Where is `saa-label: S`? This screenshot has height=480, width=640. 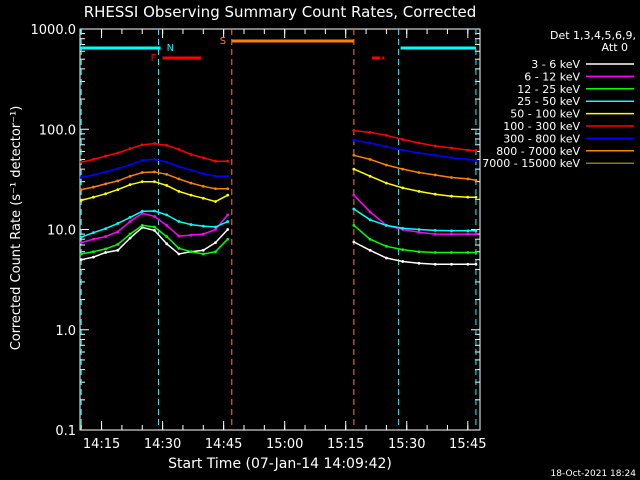
saa-label: S is located at coordinates (223, 41).